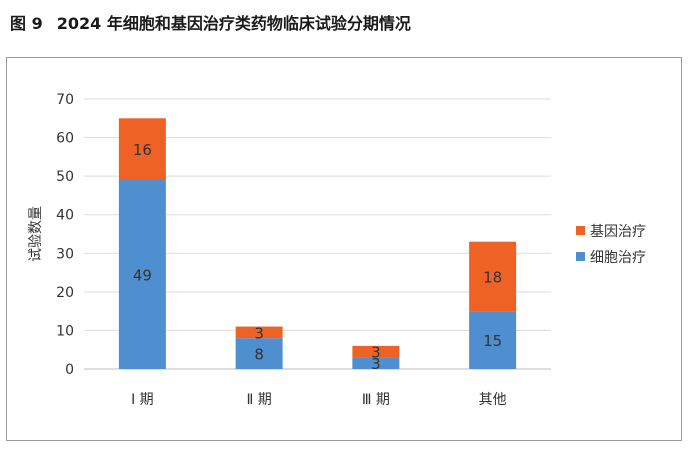  I want to click on data-label: 16, so click(142, 150).